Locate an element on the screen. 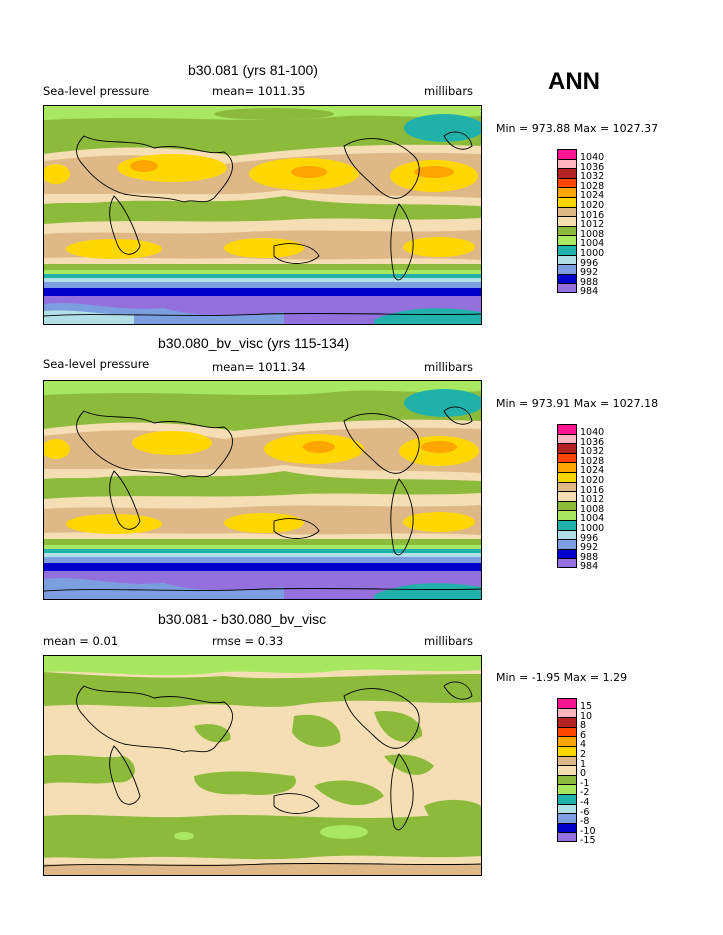  legend-label: -2 is located at coordinates (585, 793).